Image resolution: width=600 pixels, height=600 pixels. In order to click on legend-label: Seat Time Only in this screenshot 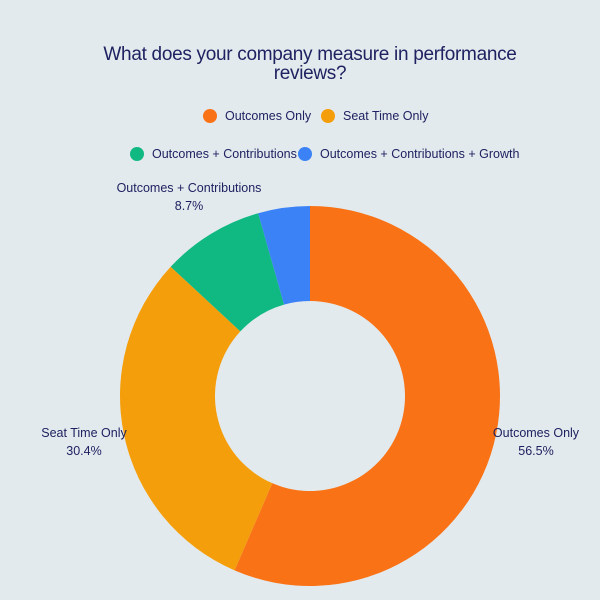, I will do `click(386, 116)`.